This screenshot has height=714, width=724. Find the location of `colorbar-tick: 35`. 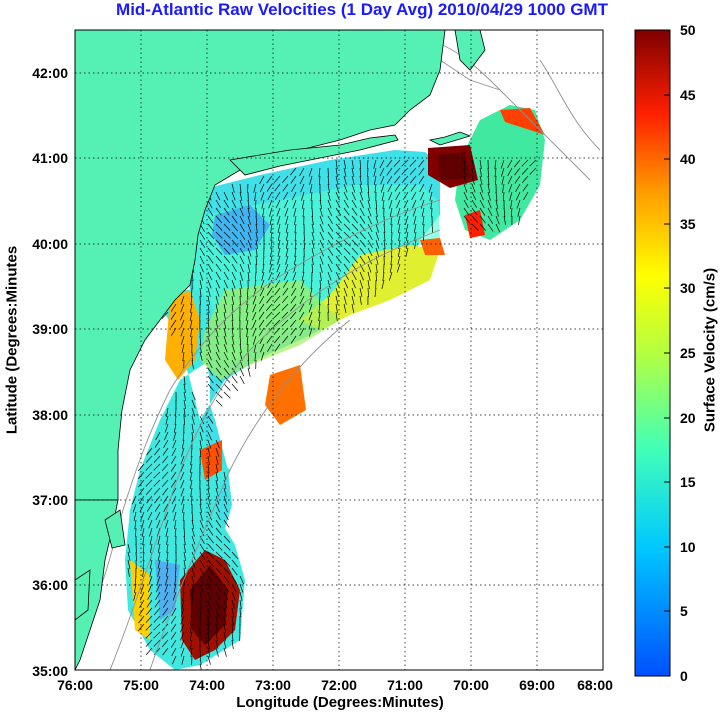

colorbar-tick: 35 is located at coordinates (688, 224).